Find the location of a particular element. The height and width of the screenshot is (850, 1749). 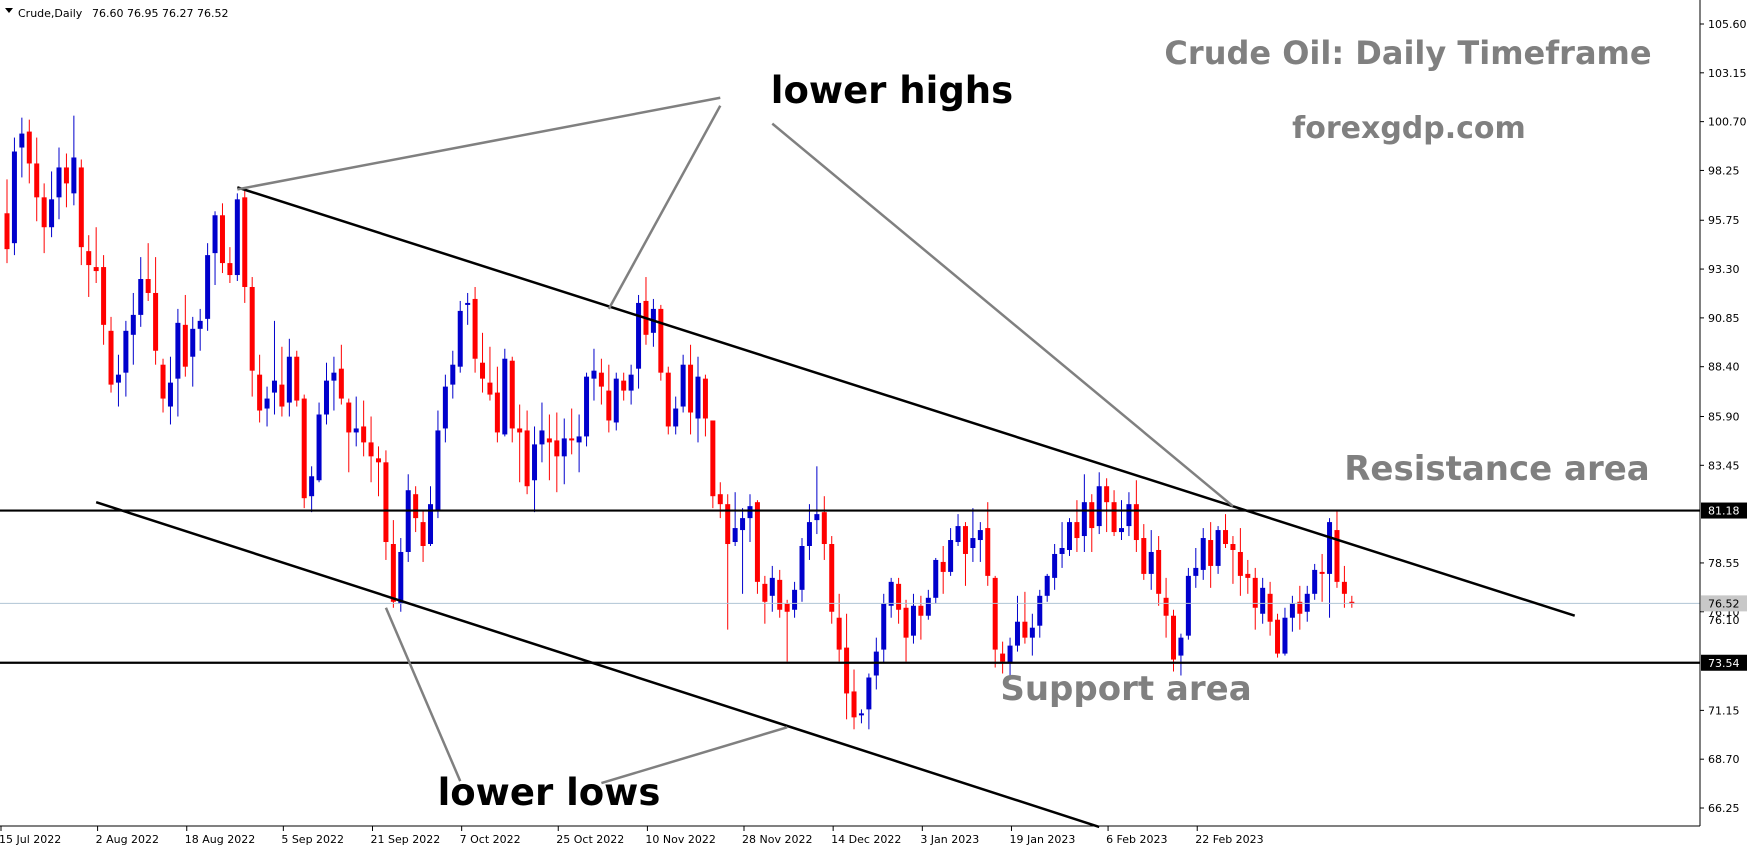

support-price-tag: 73.54 is located at coordinates (1724, 662).